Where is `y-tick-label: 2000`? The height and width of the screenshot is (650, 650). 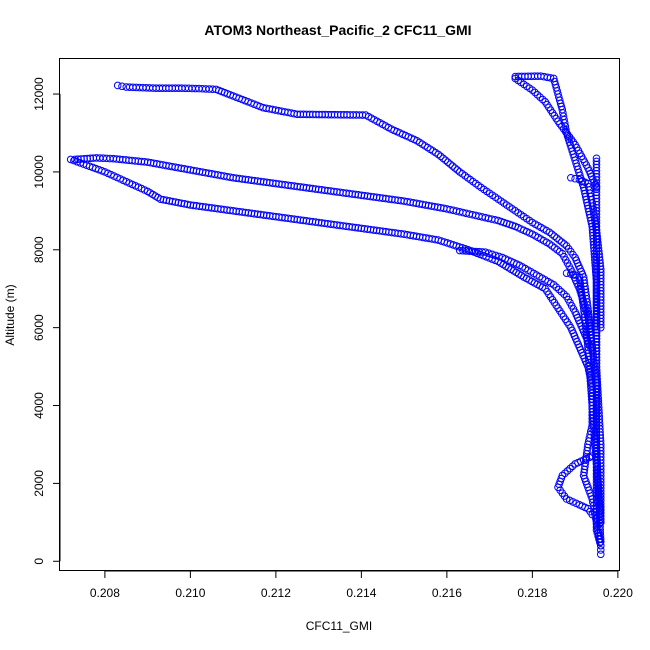
y-tick-label: 2000 is located at coordinates (39, 483).